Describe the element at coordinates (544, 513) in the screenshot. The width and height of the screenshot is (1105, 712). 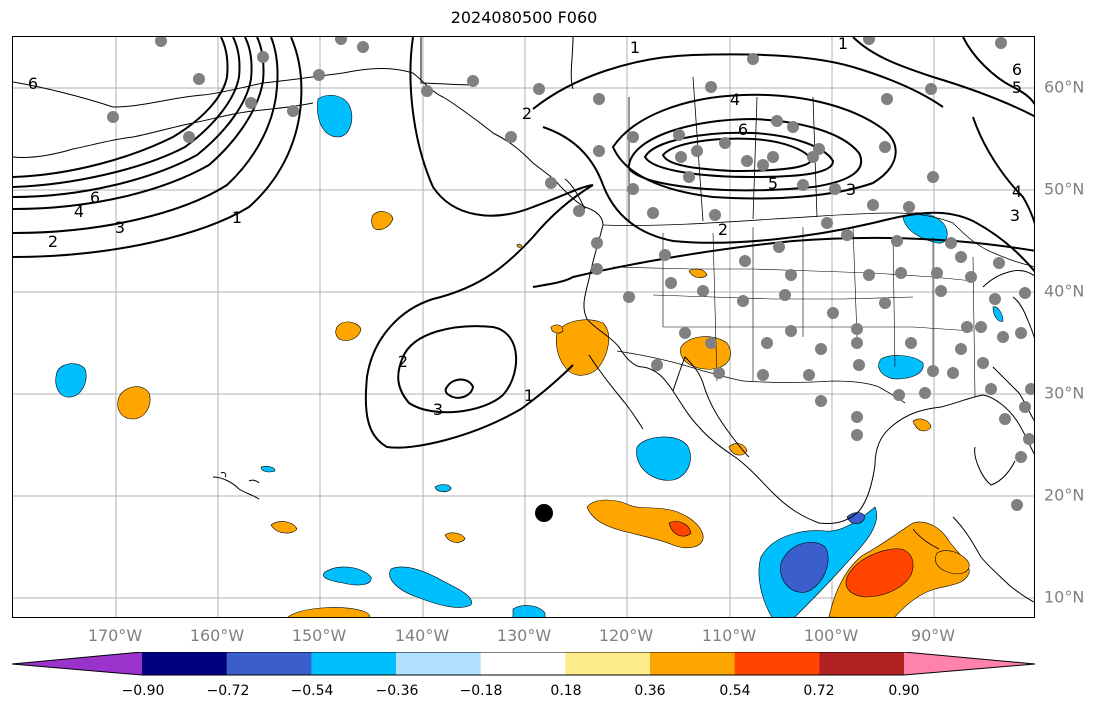
I see `black-marker` at that location.